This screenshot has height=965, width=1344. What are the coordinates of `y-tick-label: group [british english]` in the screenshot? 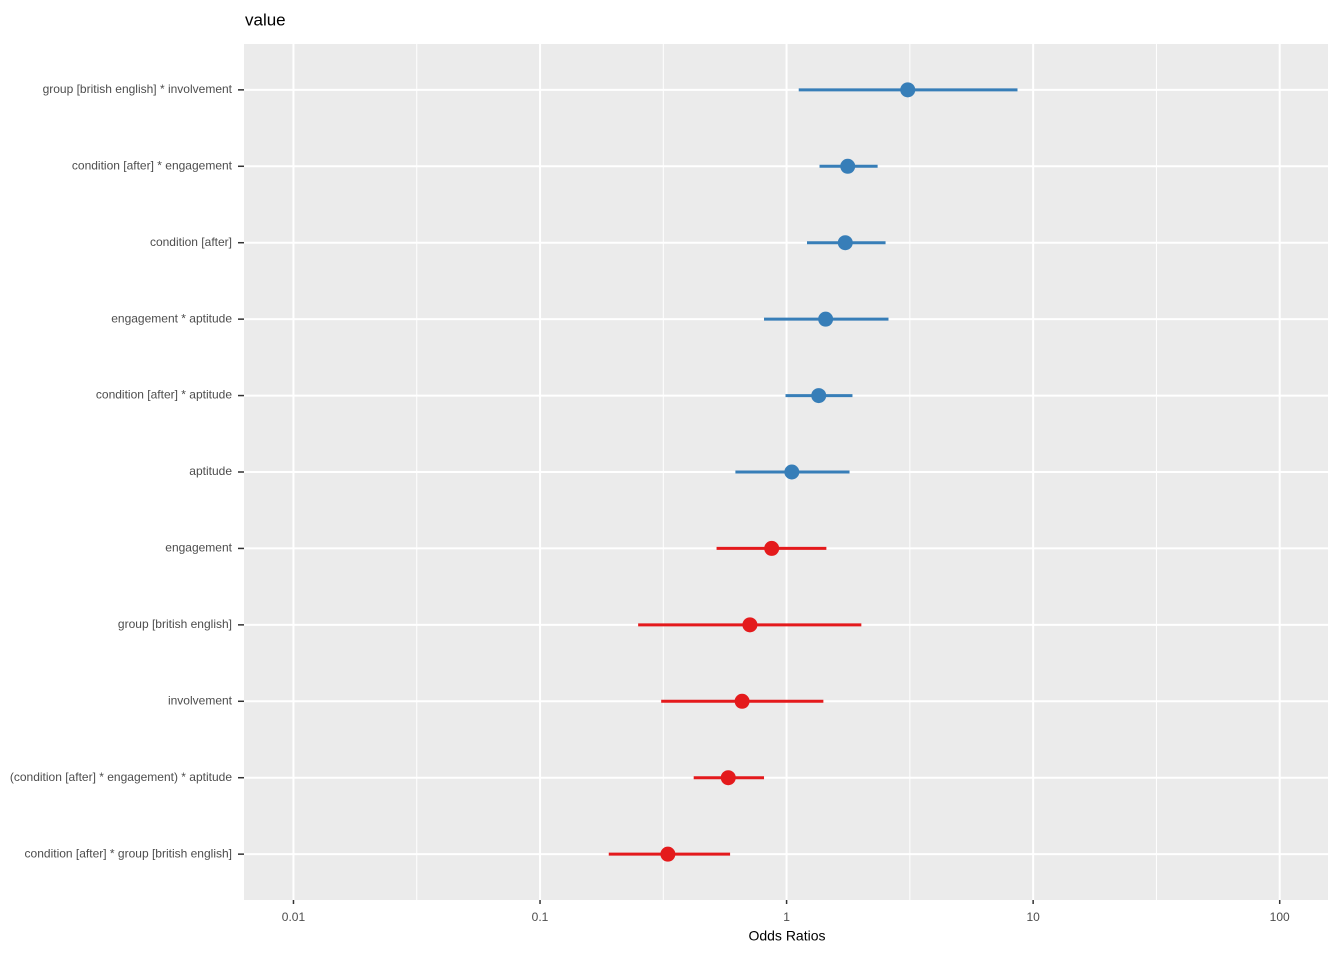 It's located at (175, 624).